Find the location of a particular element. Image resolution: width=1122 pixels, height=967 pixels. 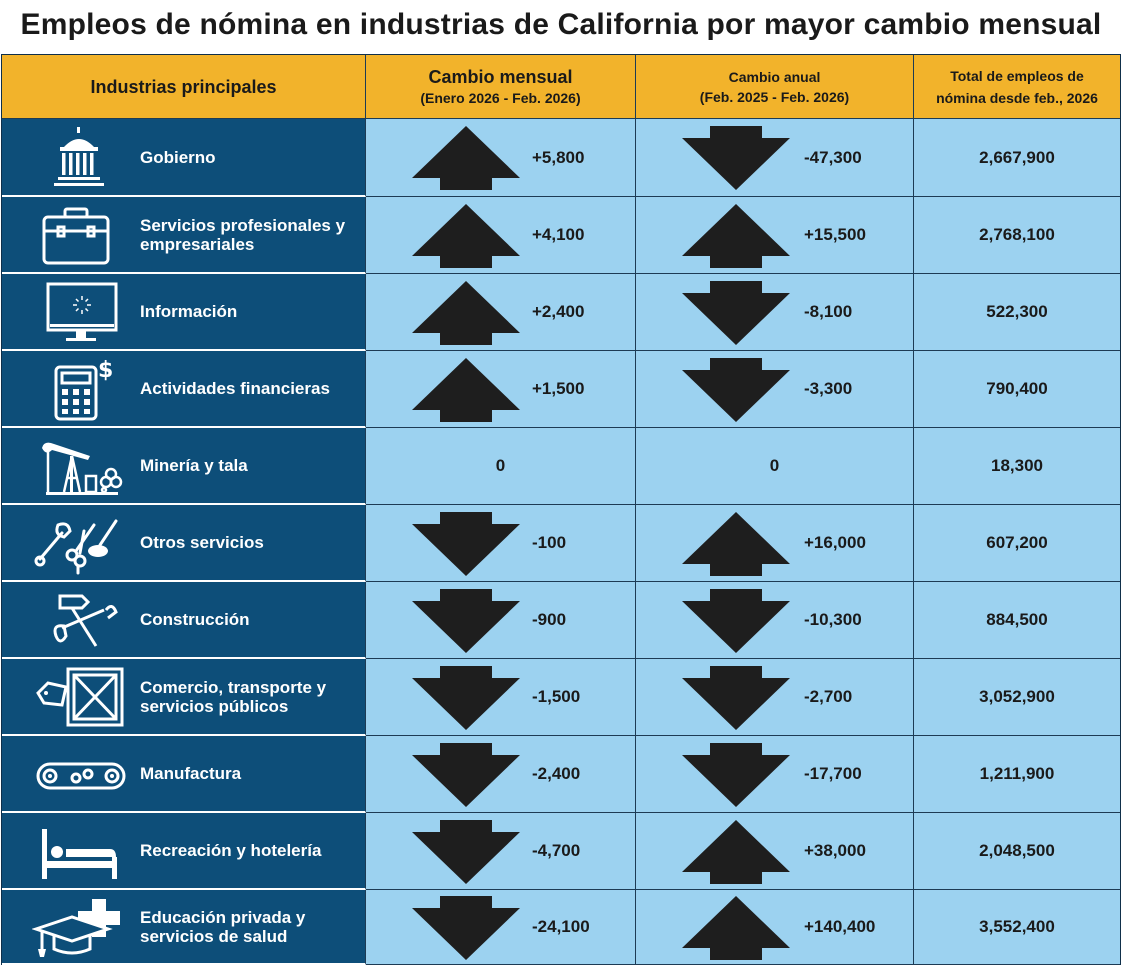

industry-name: Servicios profesionales y empresariales is located at coordinates (243, 234).